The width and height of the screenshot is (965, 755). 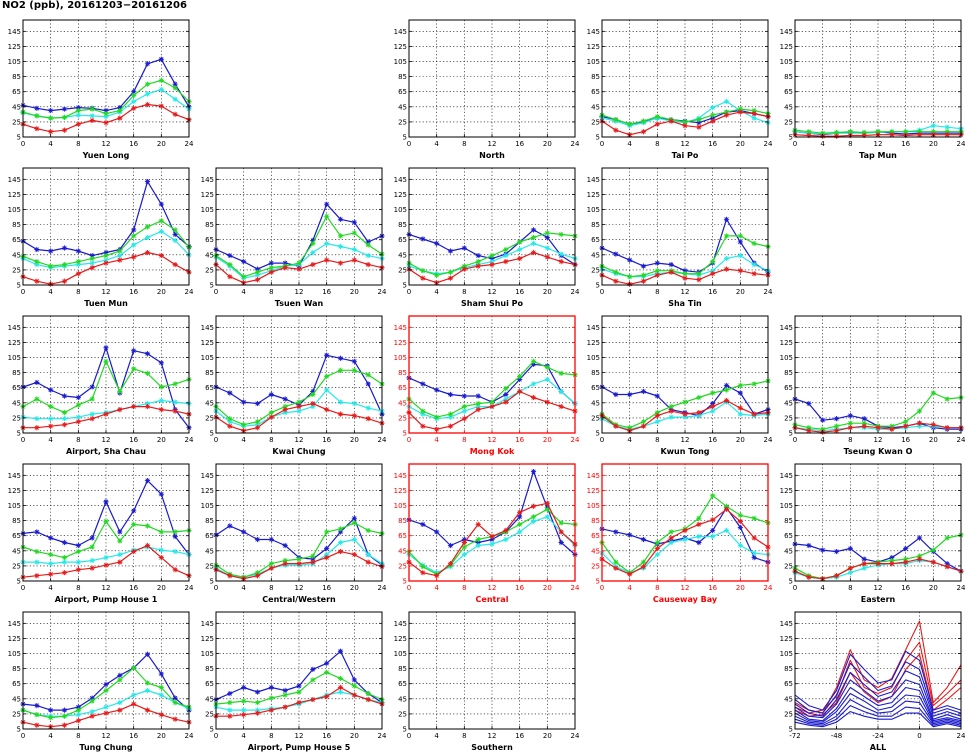 What do you see at coordinates (487, 385) in the screenshot?
I see `chart-panel: 5 25 45 65 85 105 125 145 0 4 8 12 16 20 24 Mong Kok` at bounding box center [487, 385].